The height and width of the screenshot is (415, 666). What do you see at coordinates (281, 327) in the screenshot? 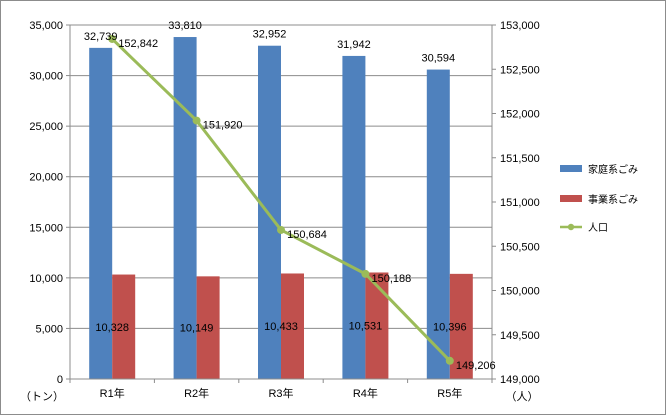
I see `data-label-business: 10,433` at bounding box center [281, 327].